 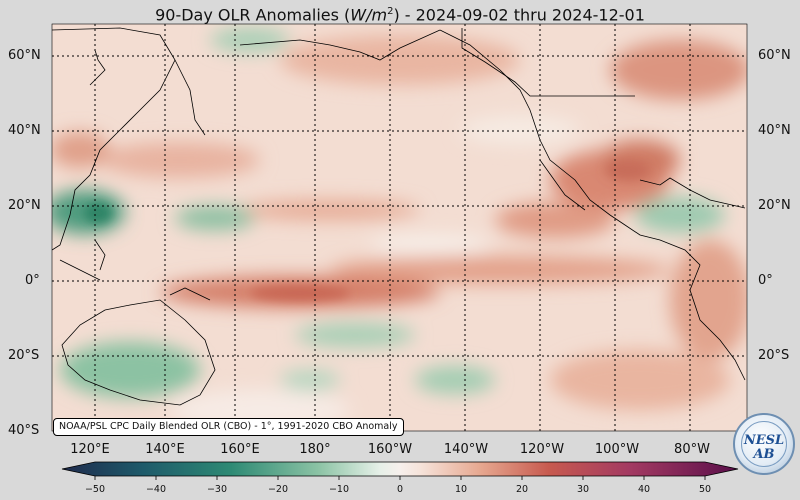 What do you see at coordinates (692, 449) in the screenshot?
I see `lon-label: 80°W` at bounding box center [692, 449].